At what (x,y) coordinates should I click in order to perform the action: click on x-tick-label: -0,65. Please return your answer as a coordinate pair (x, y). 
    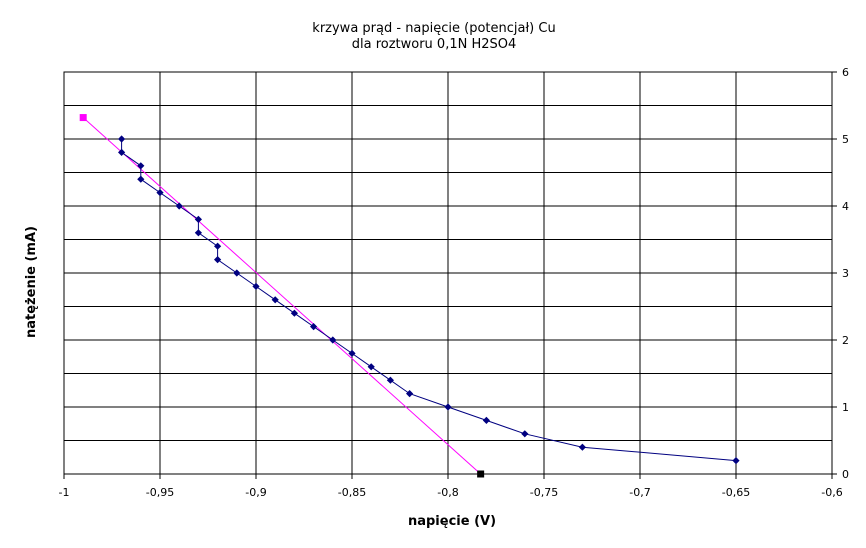
    Looking at the image, I should click on (736, 492).